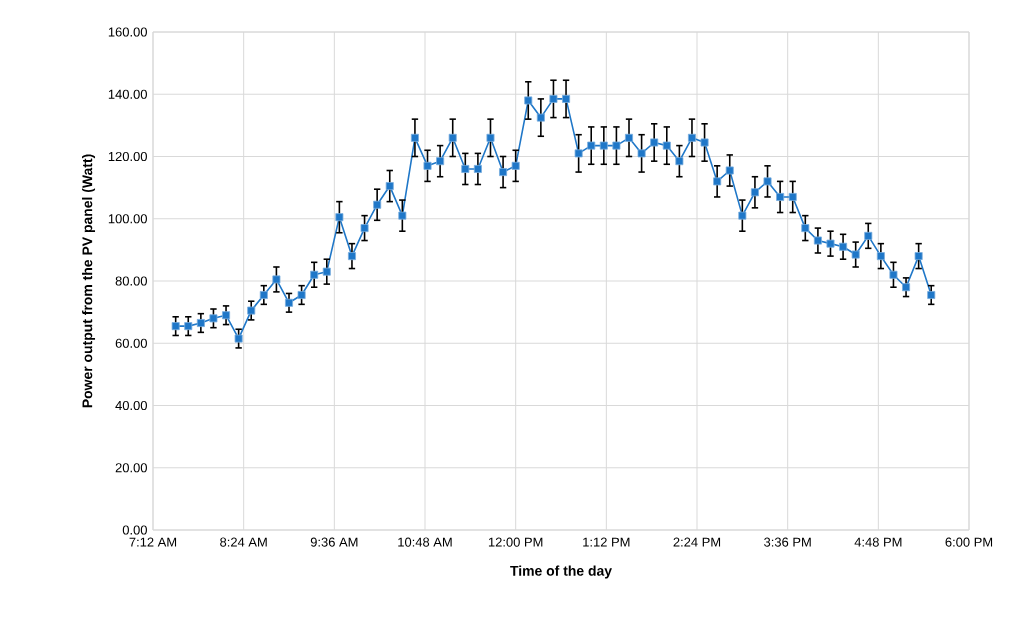 This screenshot has width=1023, height=631. Describe the element at coordinates (131, 405) in the screenshot. I see `y-tick-label: 40.00` at that location.